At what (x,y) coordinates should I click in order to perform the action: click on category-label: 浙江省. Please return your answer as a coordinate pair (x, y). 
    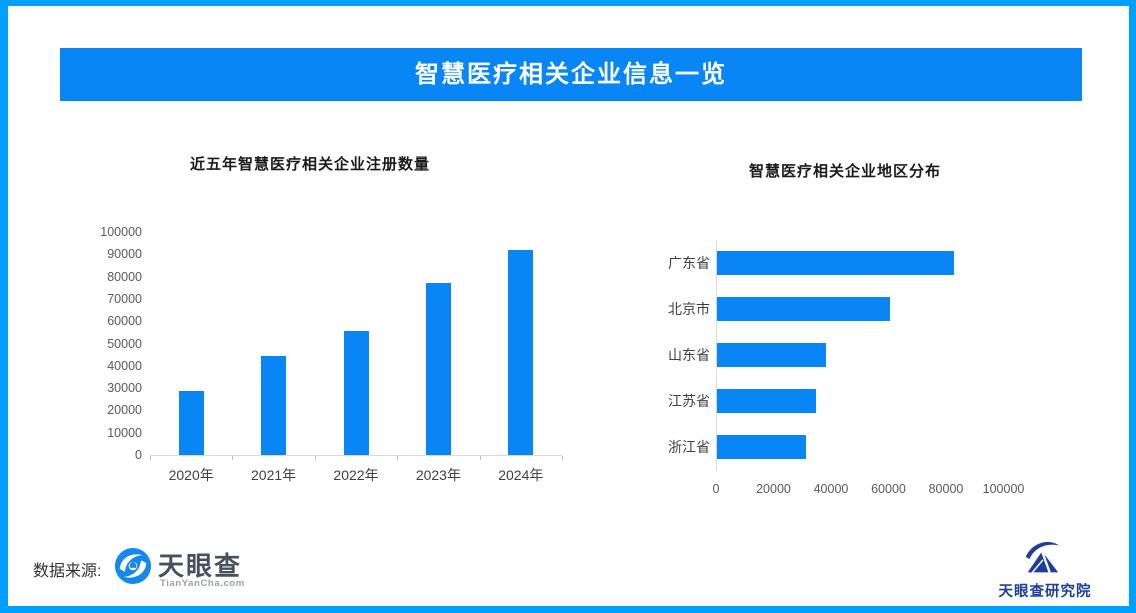
    Looking at the image, I should click on (689, 447).